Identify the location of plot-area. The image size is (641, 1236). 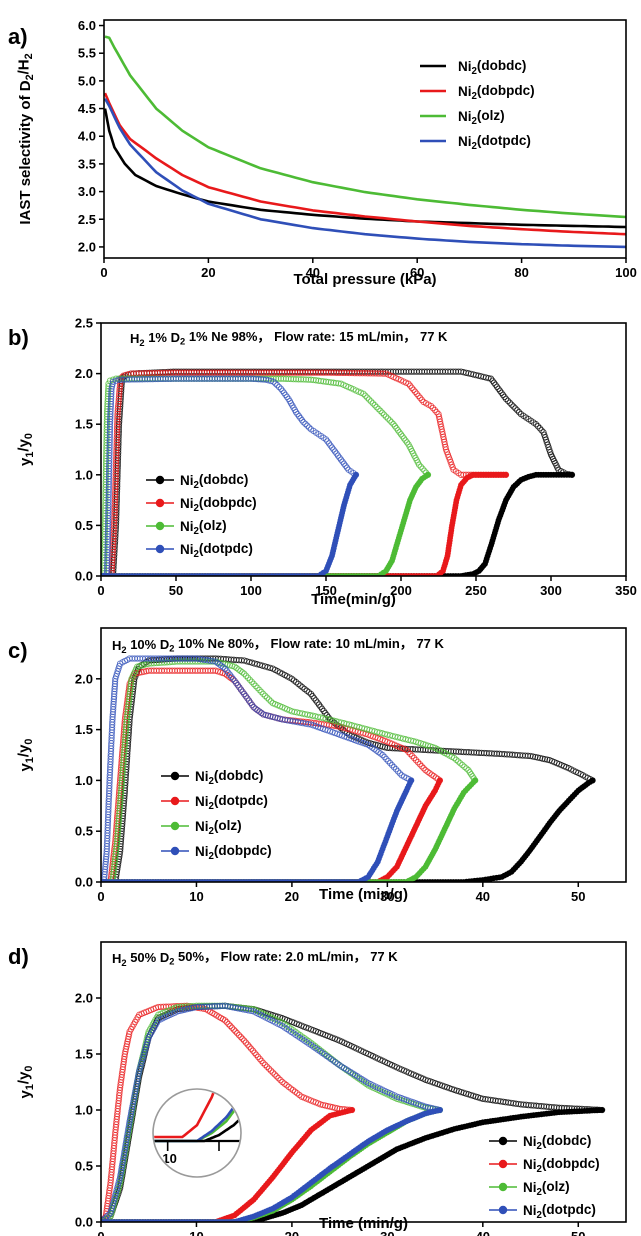
(348, 768).